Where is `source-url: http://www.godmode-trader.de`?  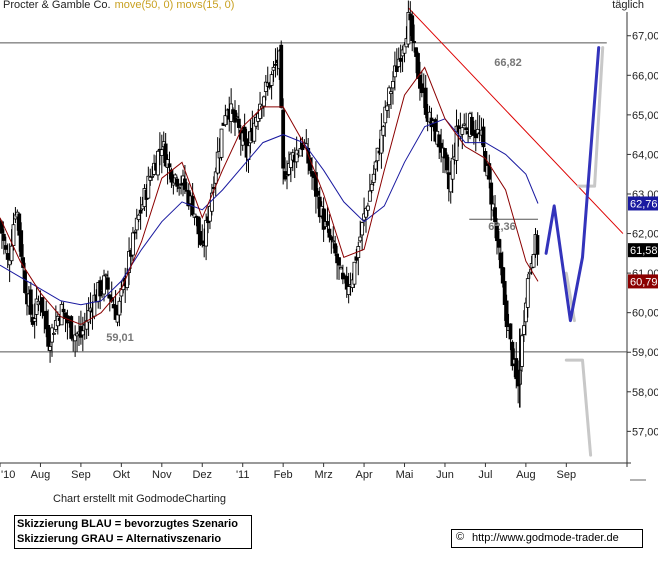 source-url: http://www.godmode-trader.de is located at coordinates (545, 538).